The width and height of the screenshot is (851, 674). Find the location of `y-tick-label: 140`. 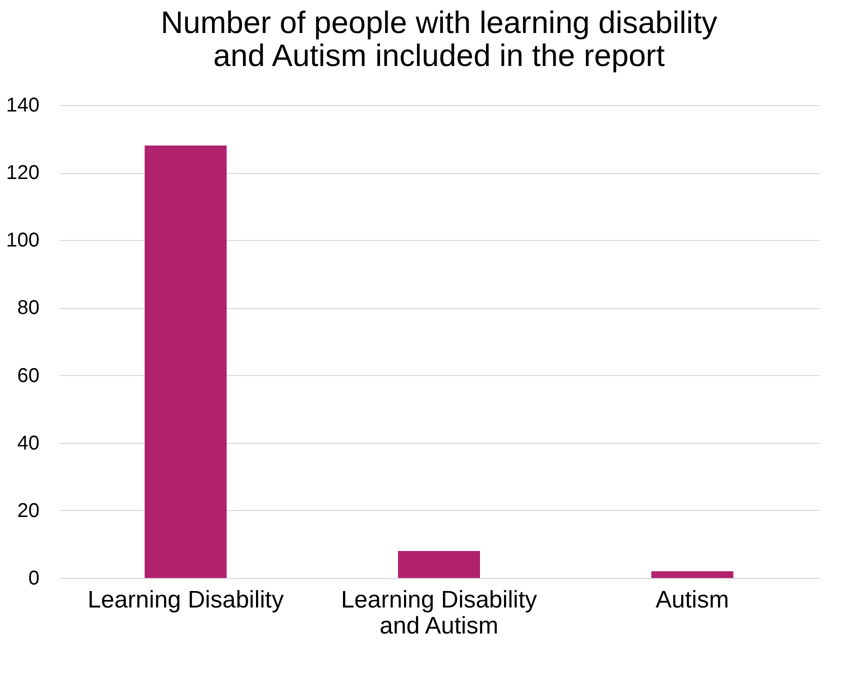

y-tick-label: 140 is located at coordinates (23, 105).